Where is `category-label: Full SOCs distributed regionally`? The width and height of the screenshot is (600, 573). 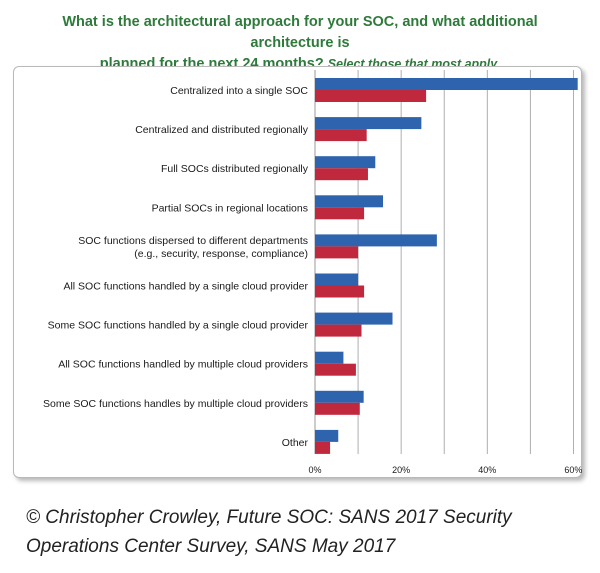
category-label: Full SOCs distributed regionally is located at coordinates (235, 169).